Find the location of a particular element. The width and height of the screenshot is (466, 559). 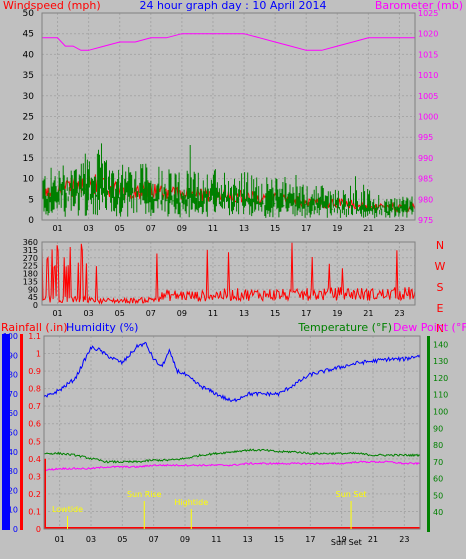

dir-tick-360: 360 is located at coordinates (30, 242).